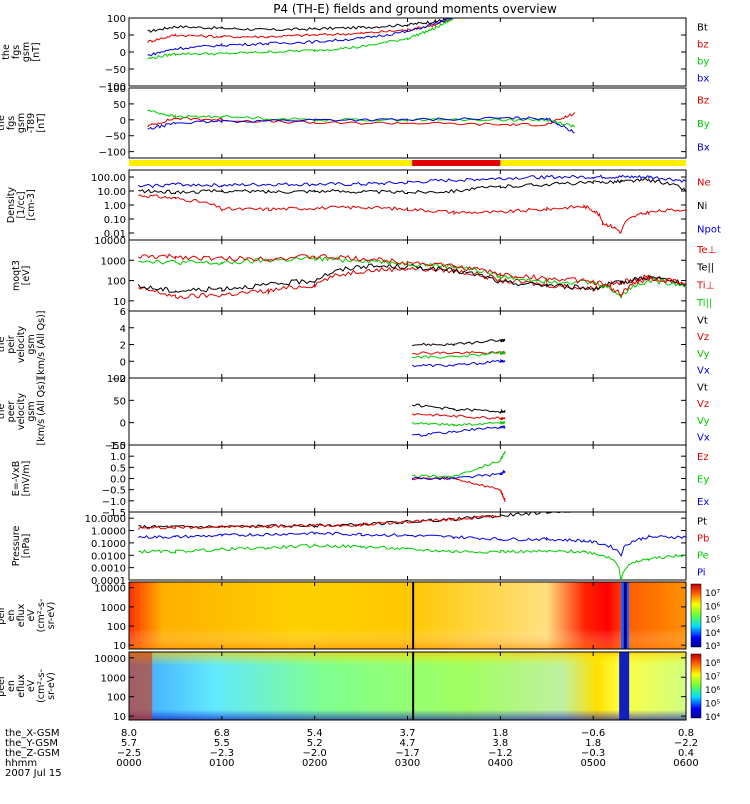  What do you see at coordinates (301, 39) in the screenshot?
I see `series-by` at bounding box center [301, 39].